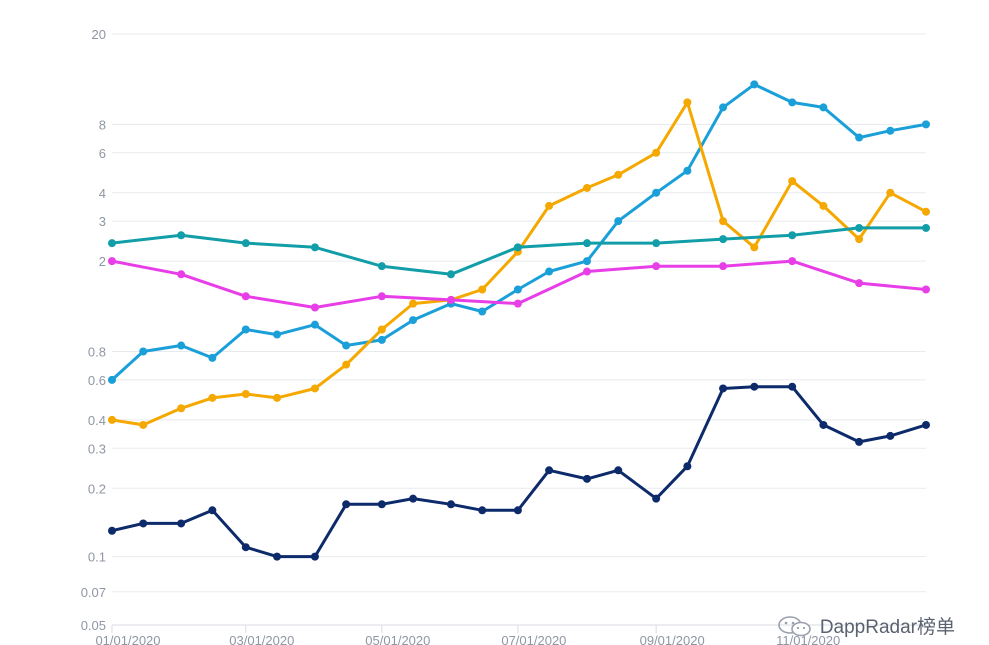  What do you see at coordinates (97, 352) in the screenshot?
I see `y-tick-label: 0.8` at bounding box center [97, 352].